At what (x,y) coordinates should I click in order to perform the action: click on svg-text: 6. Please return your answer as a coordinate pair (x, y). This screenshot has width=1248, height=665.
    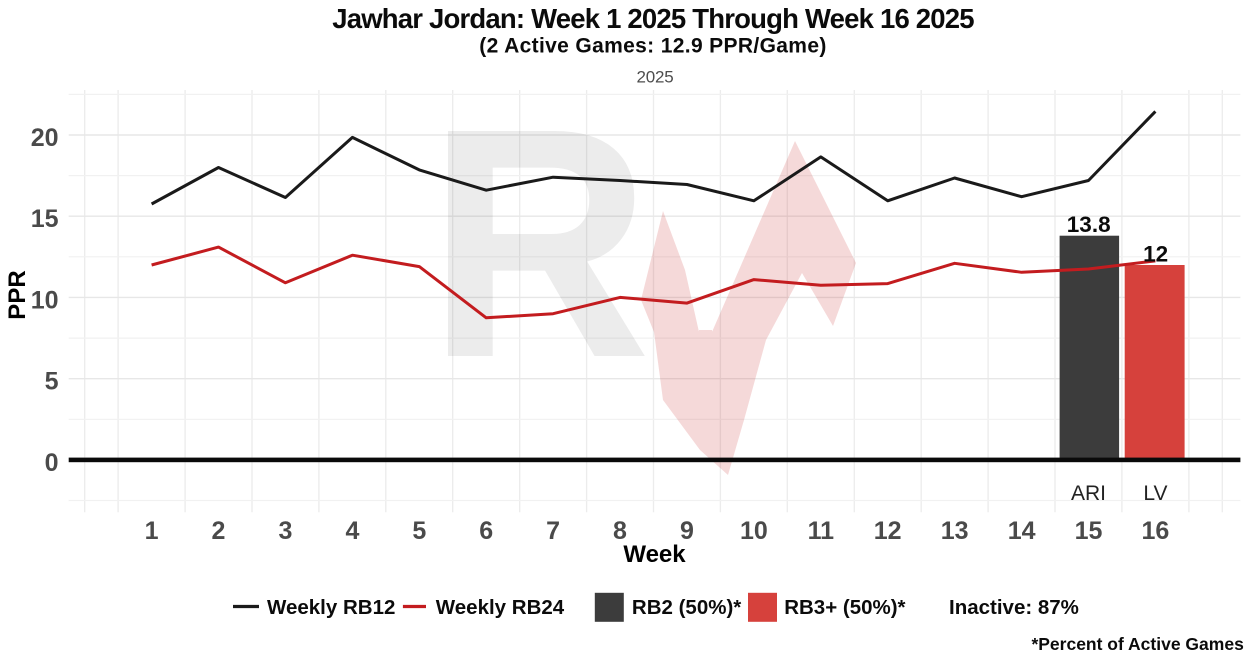
    Looking at the image, I should click on (486, 531).